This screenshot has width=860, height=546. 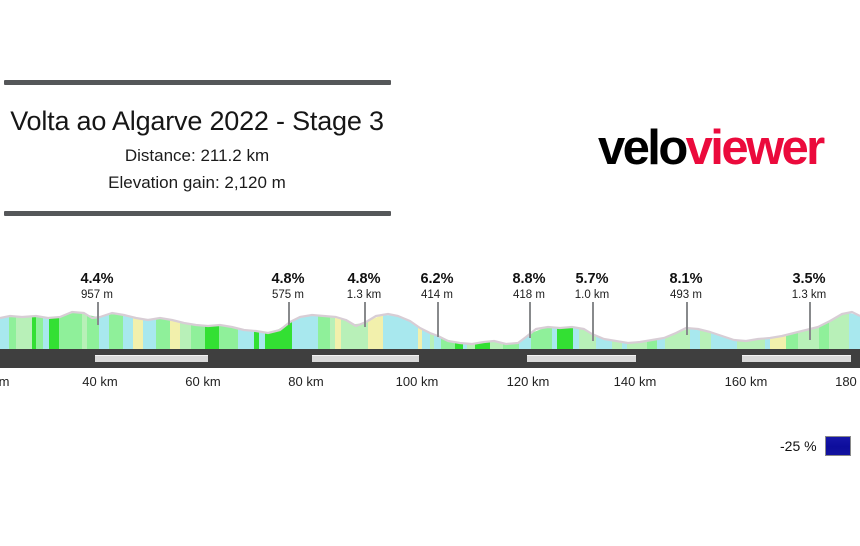 I want to click on elevation-gain-label: Elevation gain: 2,120 m, so click(x=197, y=182).